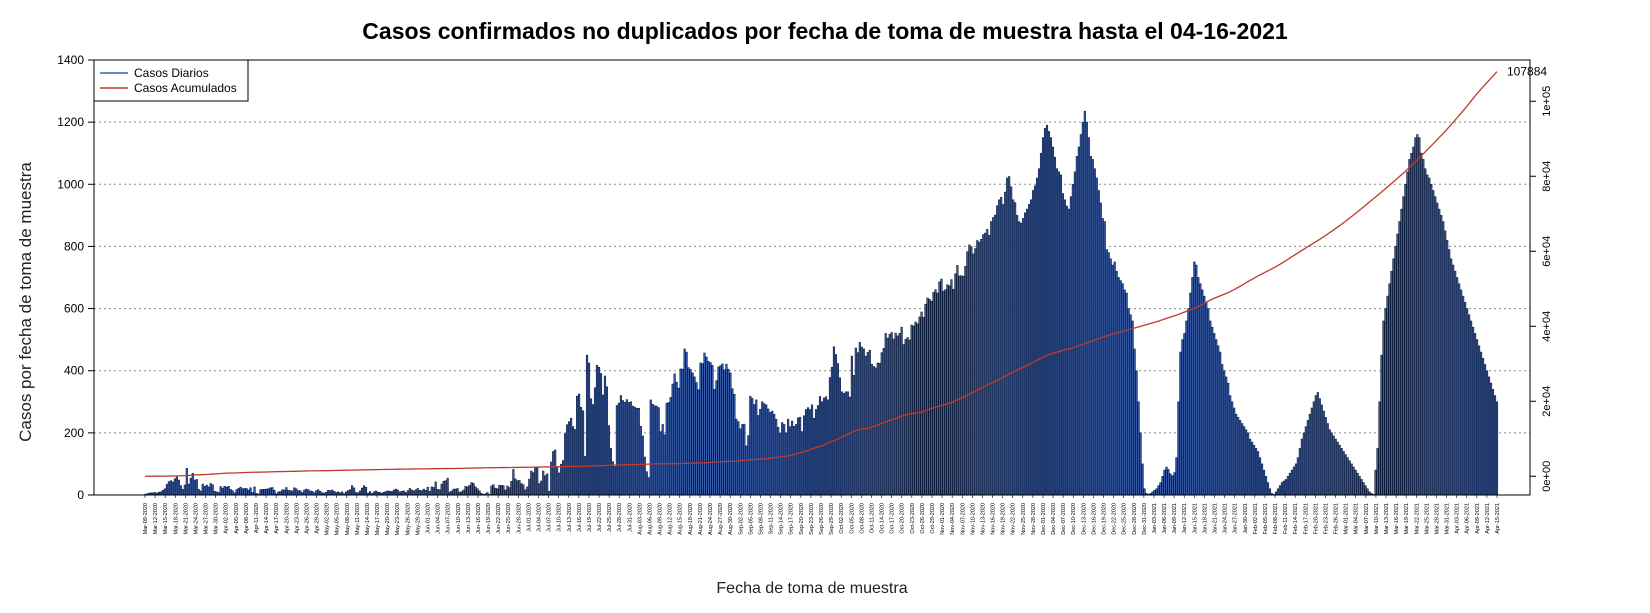  Describe the element at coordinates (903, 518) in the screenshot. I see `x-tick-label: Oct-20-2020` at that location.